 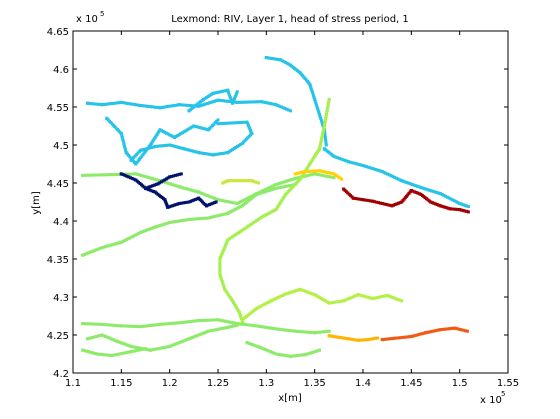 What do you see at coordinates (503, 394) in the screenshot?
I see `x-exponent-power: 5` at bounding box center [503, 394].